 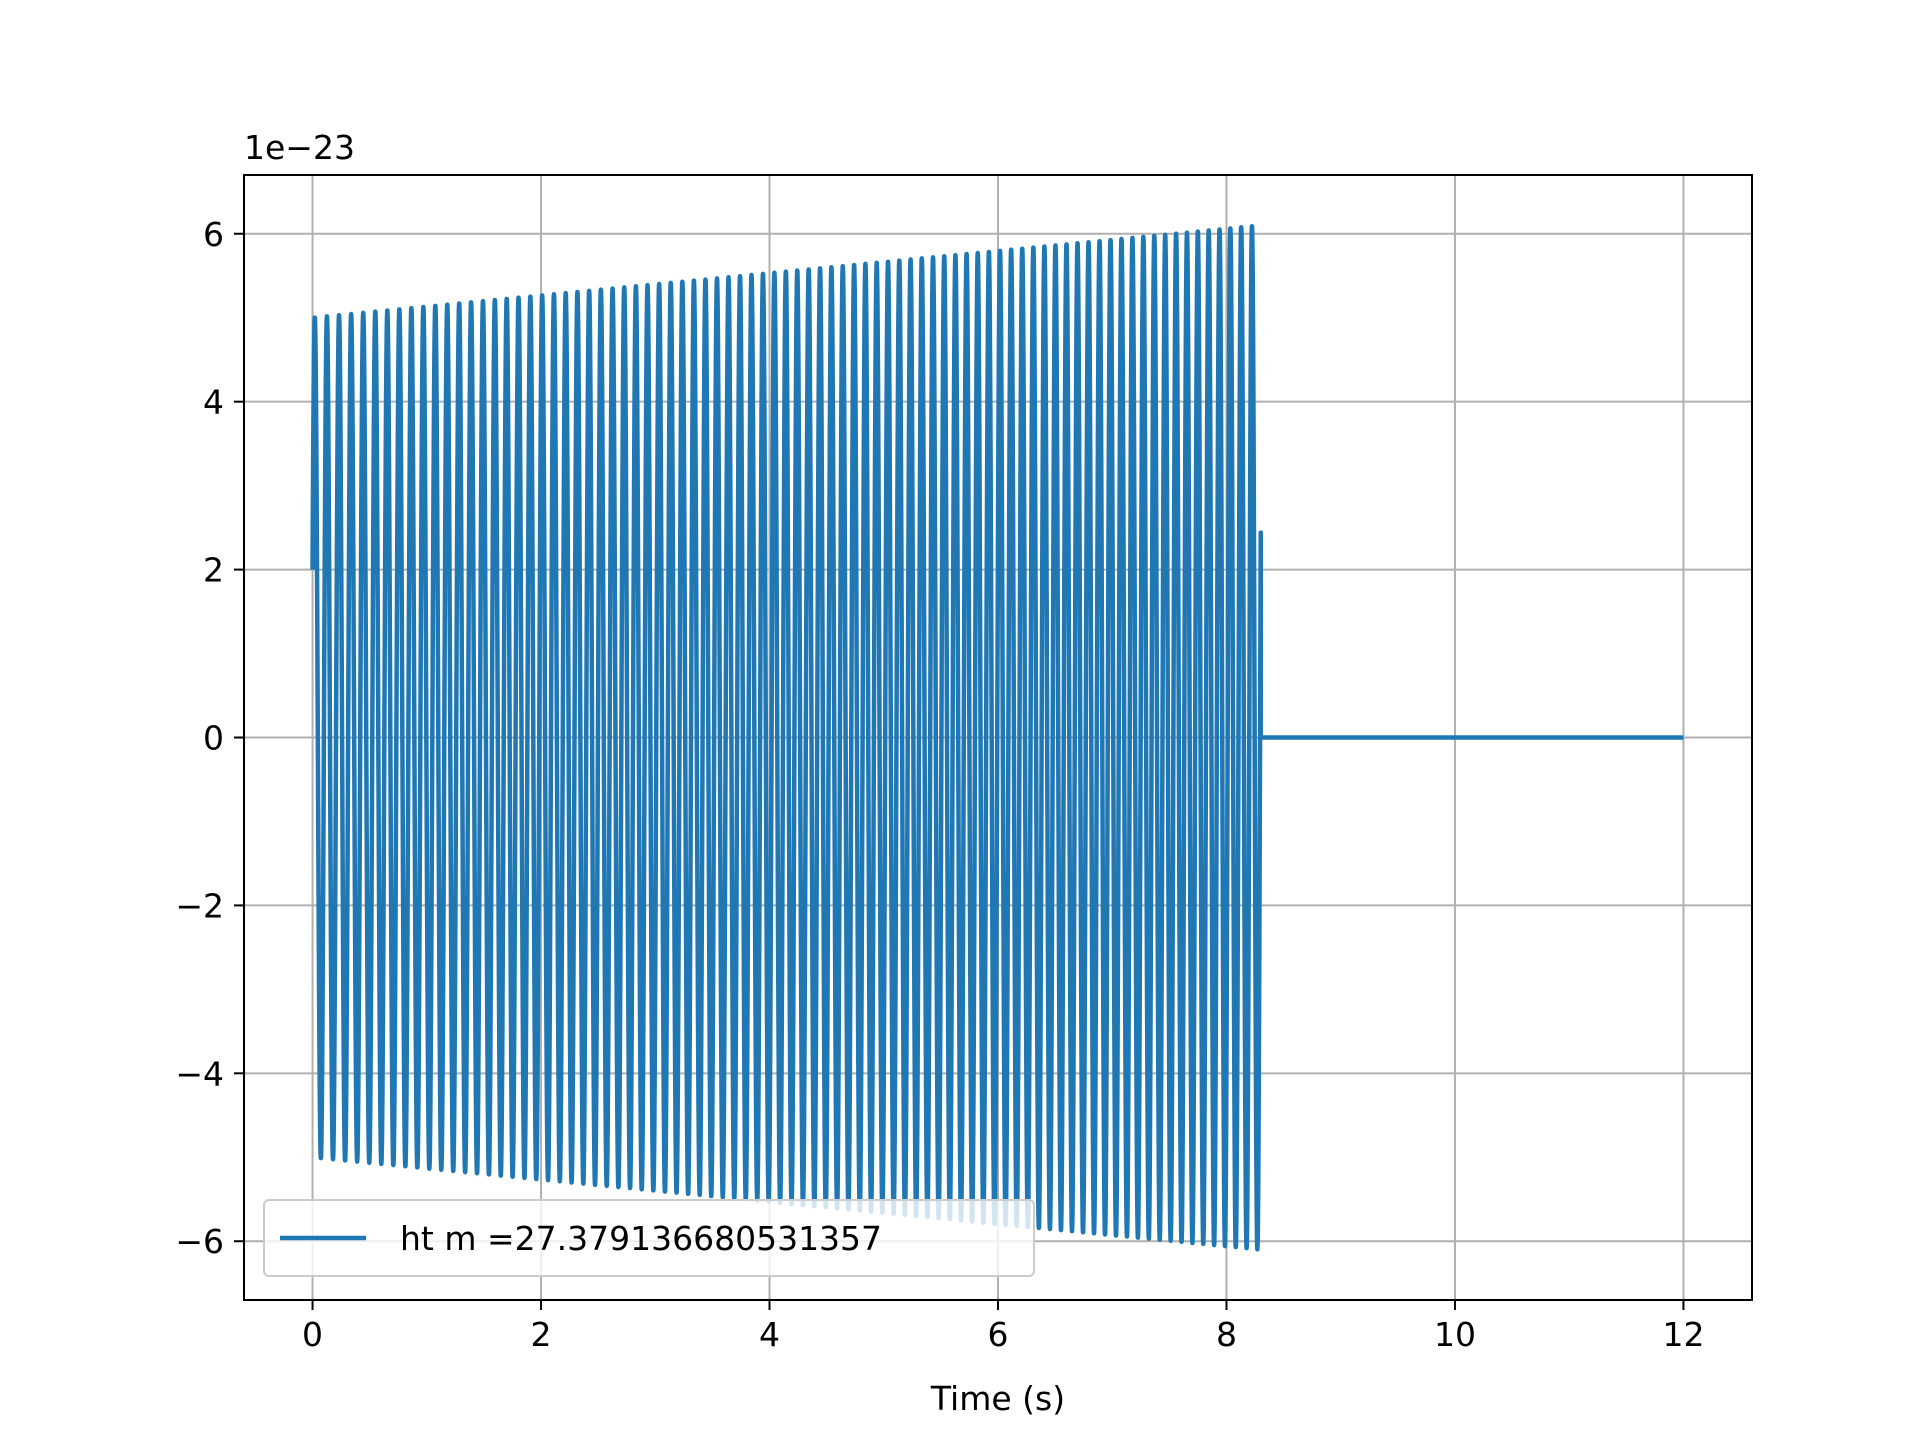 I want to click on y-tick-label: 6, so click(x=213, y=234).